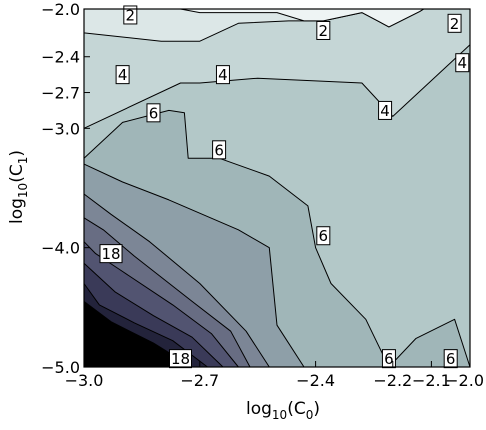  I want to click on y-axis-label: log10(C1), so click(18, 187).